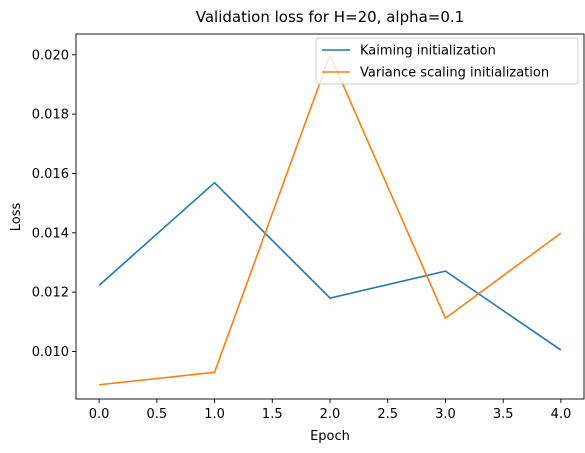 The width and height of the screenshot is (585, 453). I want to click on x-tick-label: 2.0, so click(330, 414).